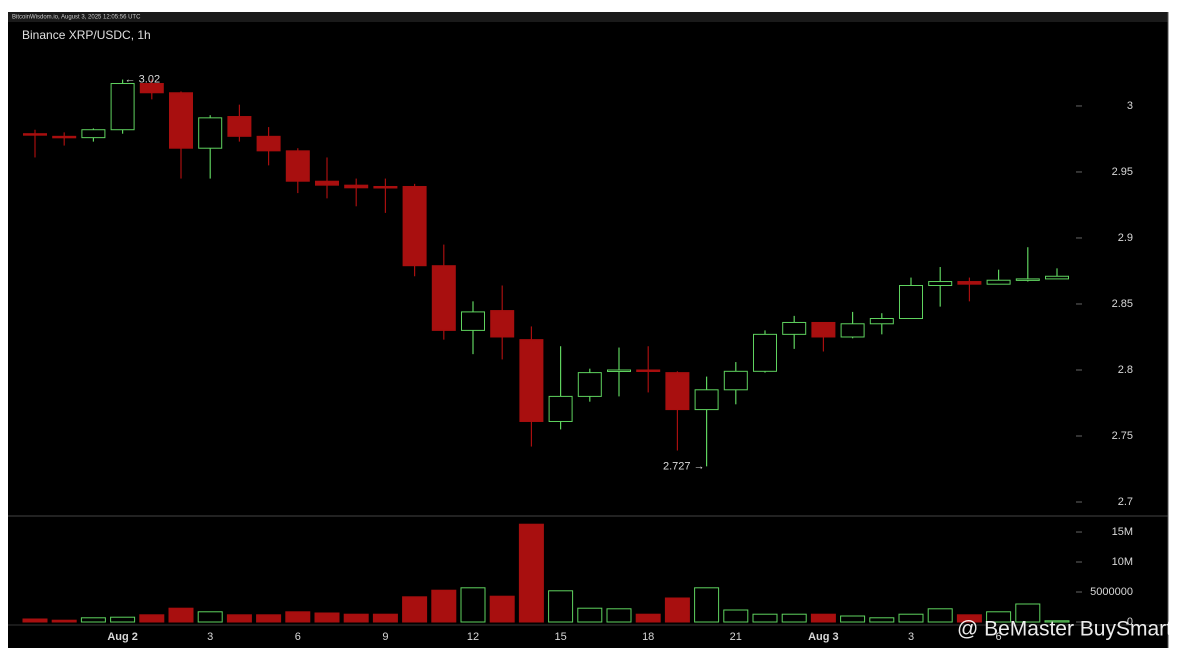 The height and width of the screenshot is (656, 1180). What do you see at coordinates (684, 466) in the screenshot?
I see `min-annotation: 2.727 →` at bounding box center [684, 466].